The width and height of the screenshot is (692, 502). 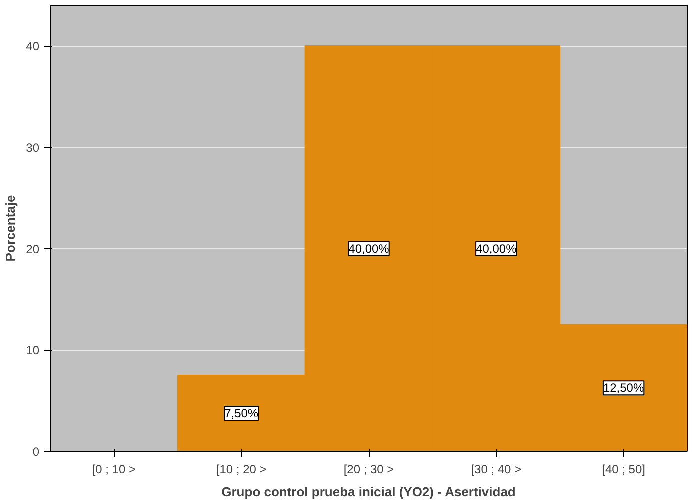 I want to click on y-axis-title: Porcentaje, so click(x=10, y=228).